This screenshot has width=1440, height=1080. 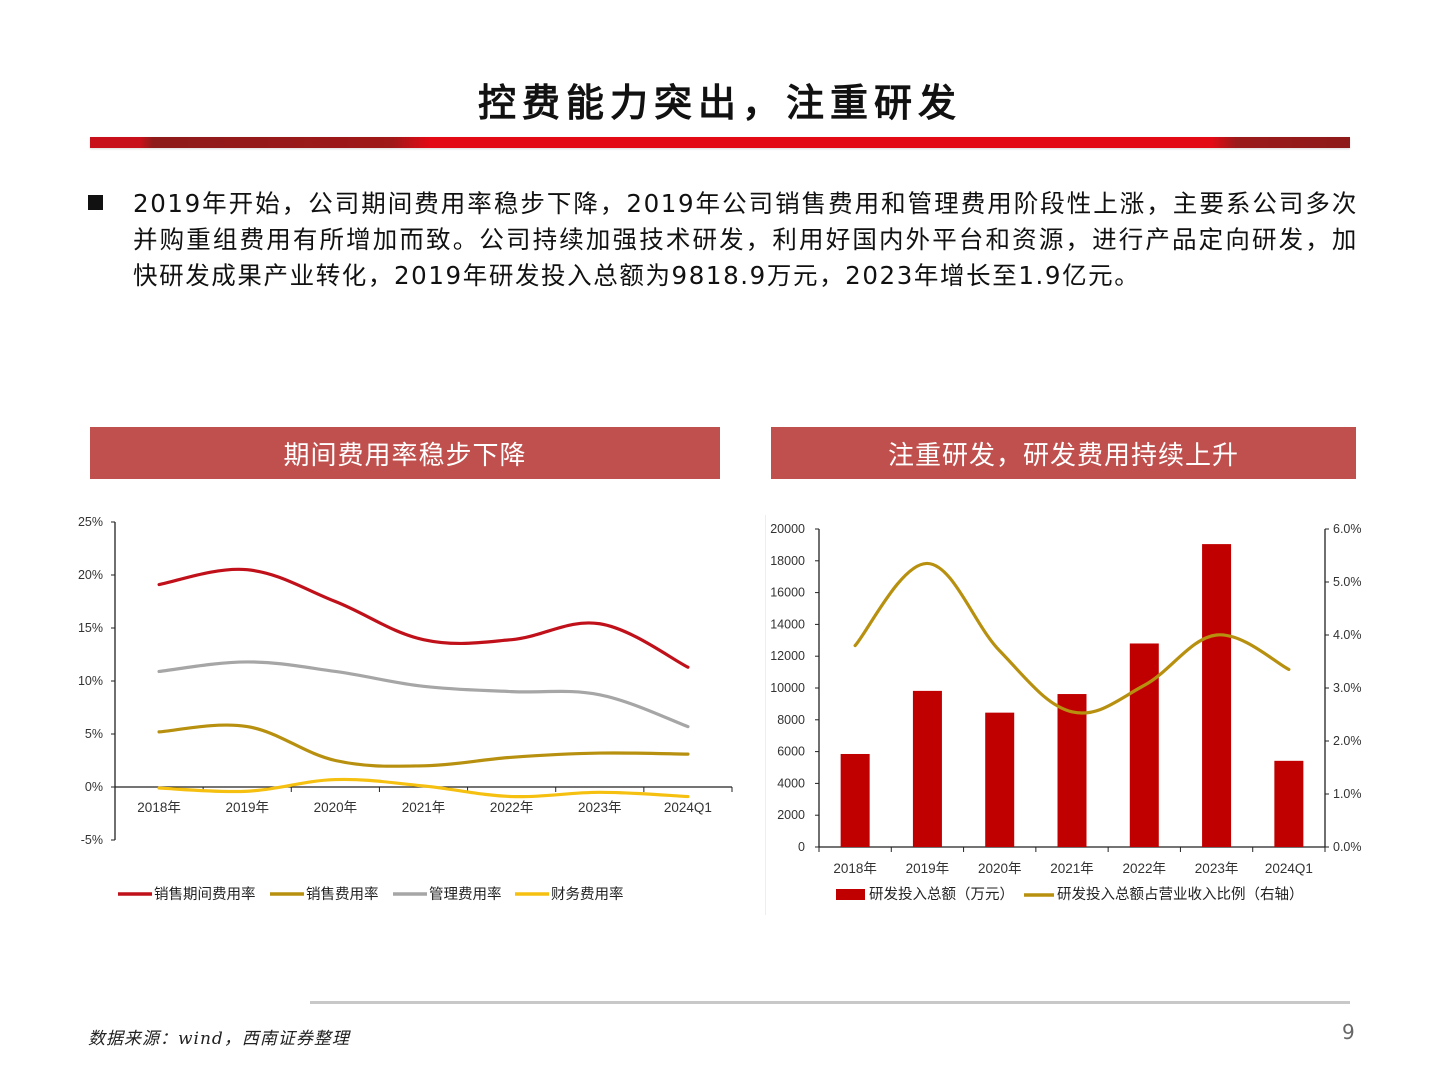 I want to click on y-tick-label: 0%, so click(x=94, y=787).